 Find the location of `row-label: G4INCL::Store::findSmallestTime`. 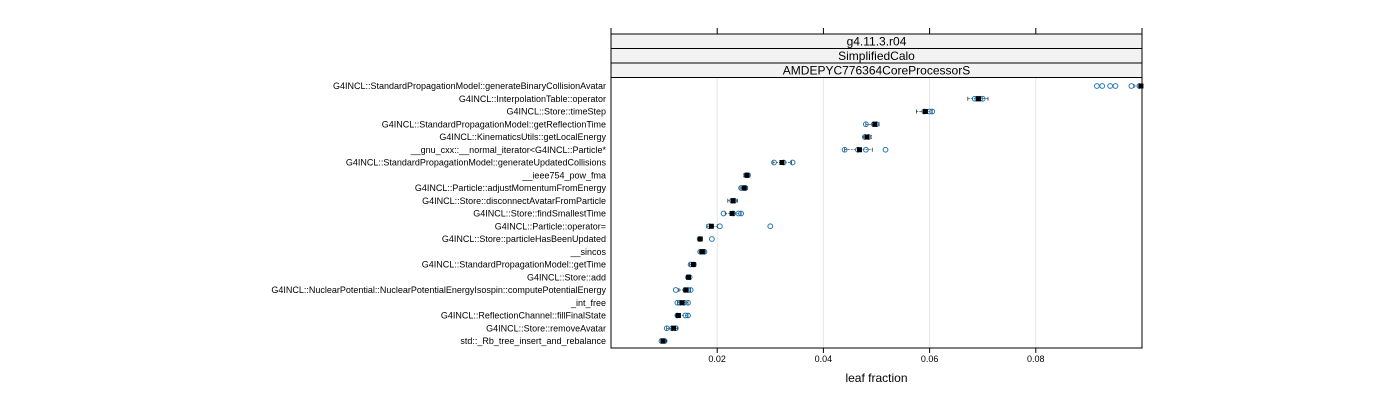

row-label: G4INCL::Store::findSmallestTime is located at coordinates (539, 214).